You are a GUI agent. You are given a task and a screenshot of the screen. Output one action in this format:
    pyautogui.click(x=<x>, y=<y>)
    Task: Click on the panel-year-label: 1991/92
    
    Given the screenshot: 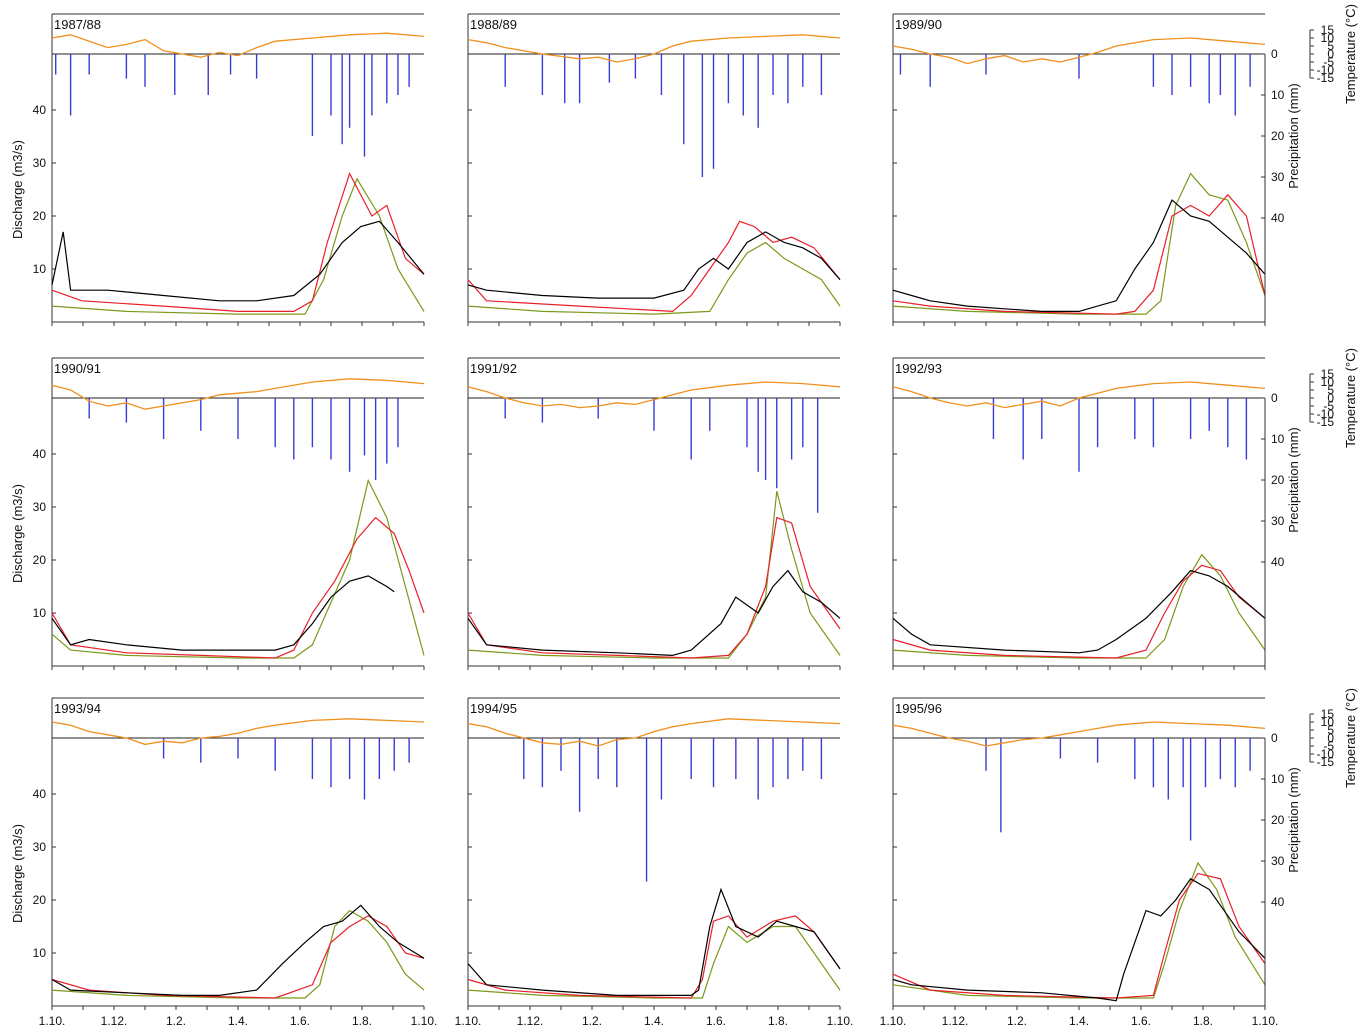 What is the action you would take?
    pyautogui.click(x=493, y=368)
    